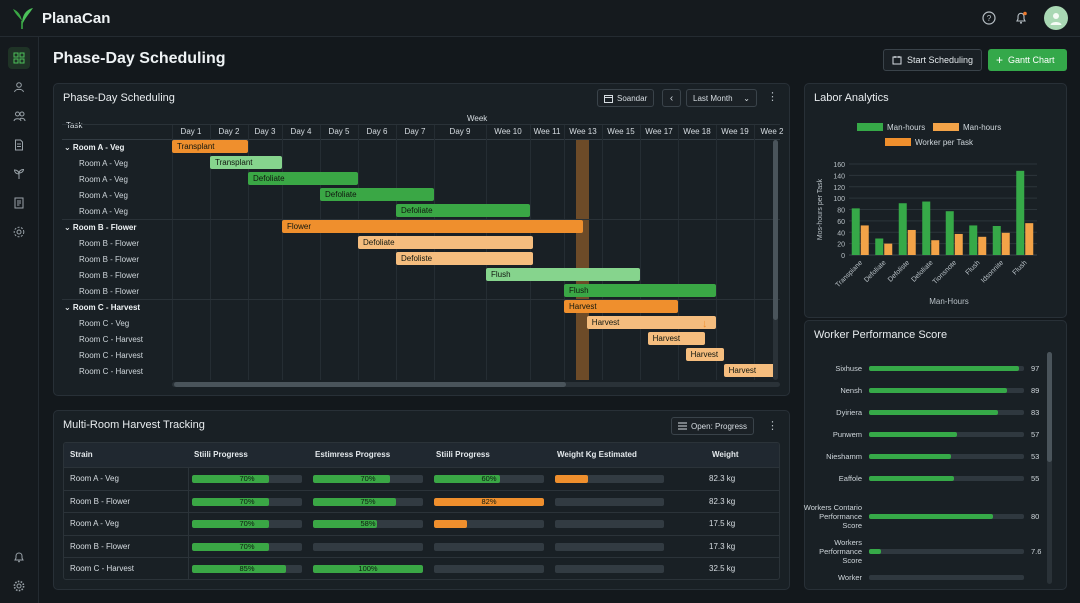  I want to click on gantt-task-bar: Flower, so click(432, 226).